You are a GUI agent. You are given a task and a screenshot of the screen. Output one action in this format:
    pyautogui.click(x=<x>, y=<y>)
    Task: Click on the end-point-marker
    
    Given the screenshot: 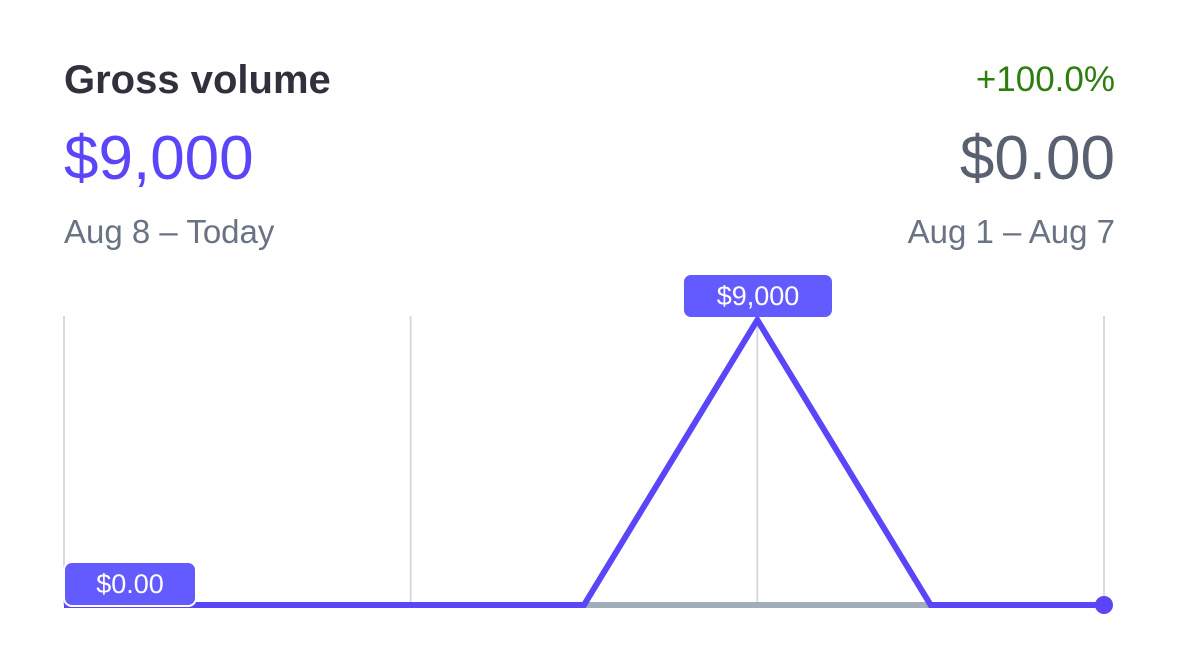 What is the action you would take?
    pyautogui.click(x=1104, y=605)
    